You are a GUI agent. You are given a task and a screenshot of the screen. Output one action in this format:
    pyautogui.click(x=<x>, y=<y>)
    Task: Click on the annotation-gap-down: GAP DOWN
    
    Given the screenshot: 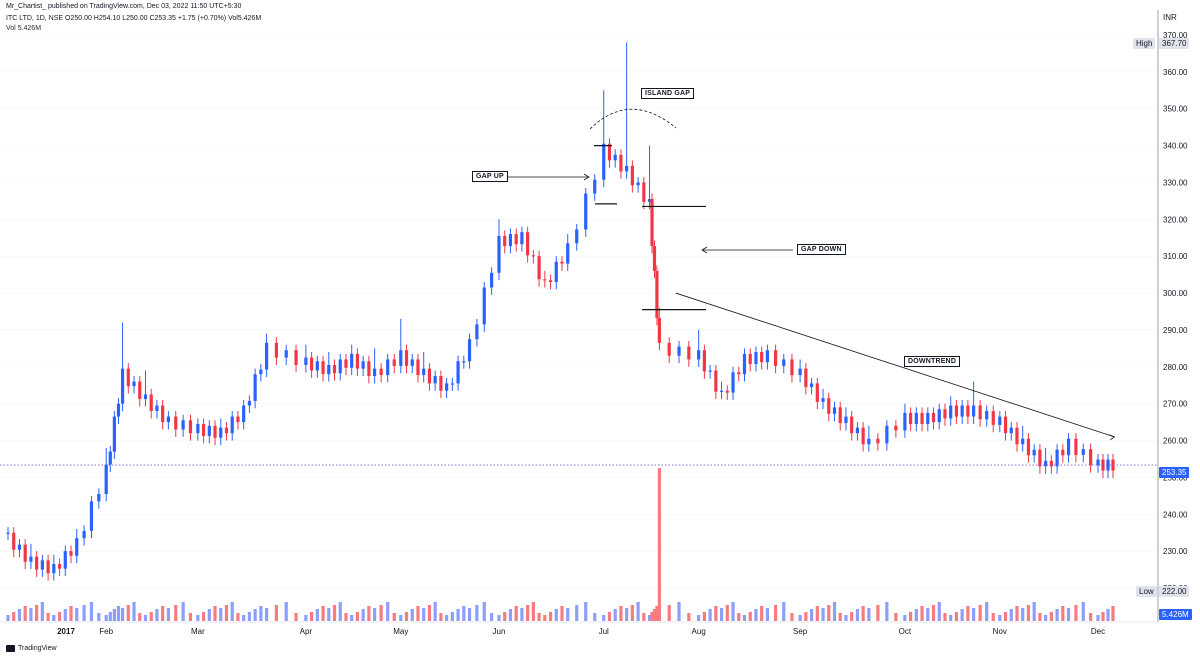 What is the action you would take?
    pyautogui.click(x=821, y=249)
    